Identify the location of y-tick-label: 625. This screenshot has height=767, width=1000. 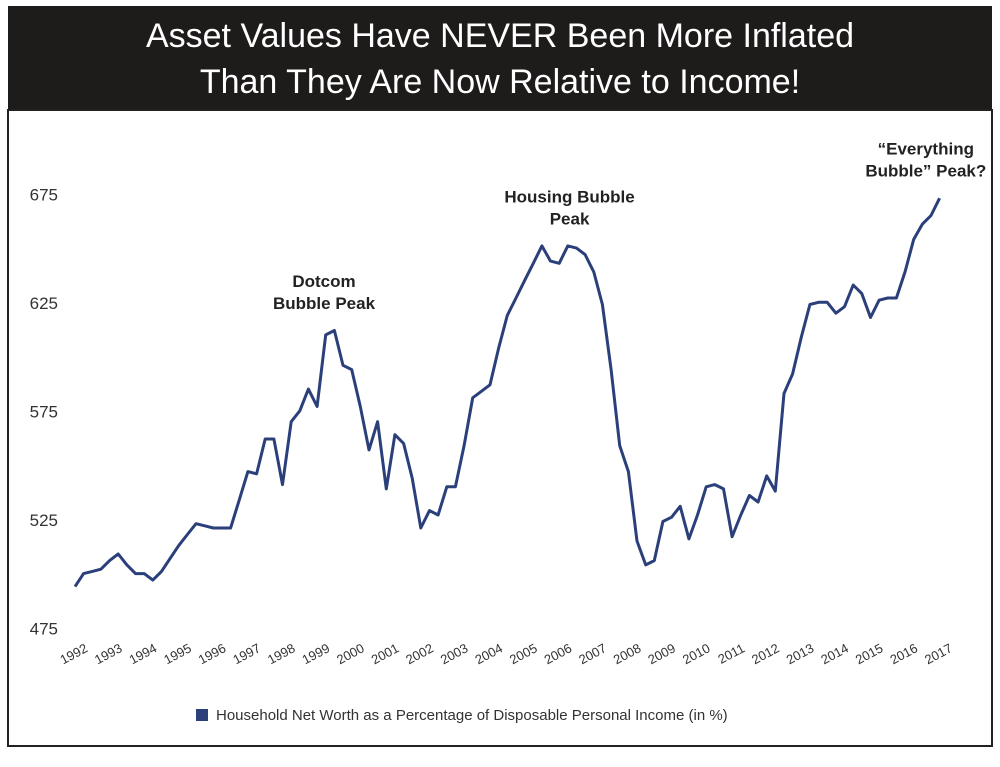
(44, 303).